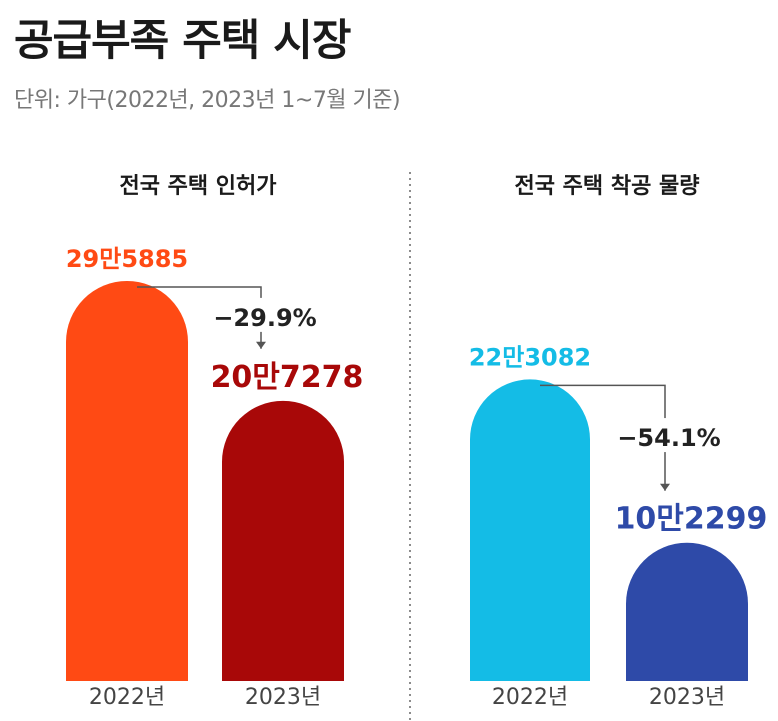 Image resolution: width=778 pixels, height=721 pixels. Describe the element at coordinates (287, 377) in the screenshot. I see `data-label: 20만7278` at that location.